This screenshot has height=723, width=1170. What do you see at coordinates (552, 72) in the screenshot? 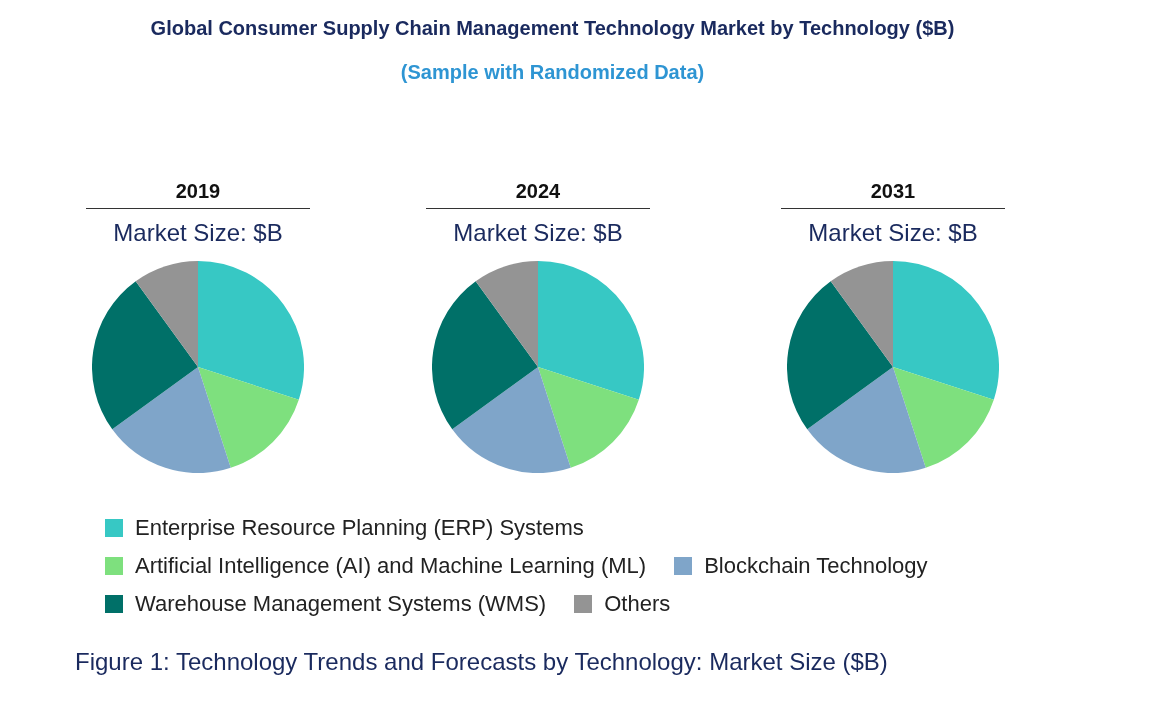
I see `text: (Sample with Randomized Data)` at bounding box center [552, 72].